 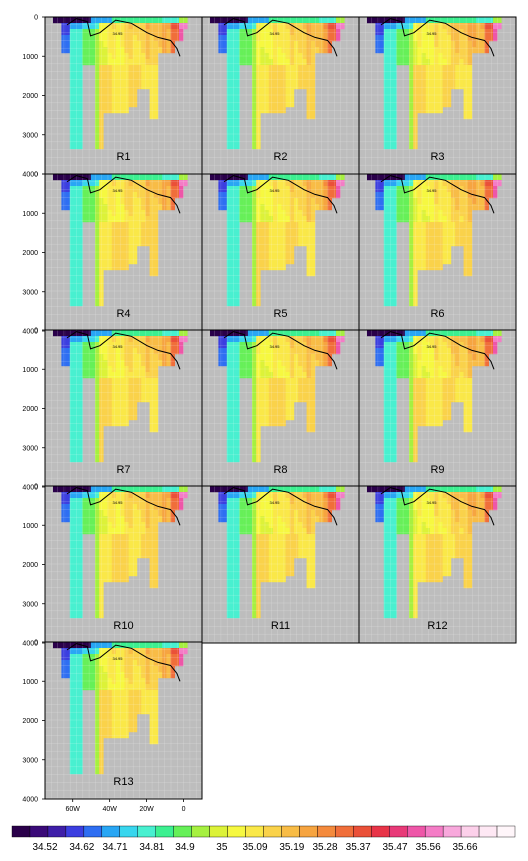 What do you see at coordinates (118, 190) in the screenshot?
I see `contour-label: 34.95` at bounding box center [118, 190].